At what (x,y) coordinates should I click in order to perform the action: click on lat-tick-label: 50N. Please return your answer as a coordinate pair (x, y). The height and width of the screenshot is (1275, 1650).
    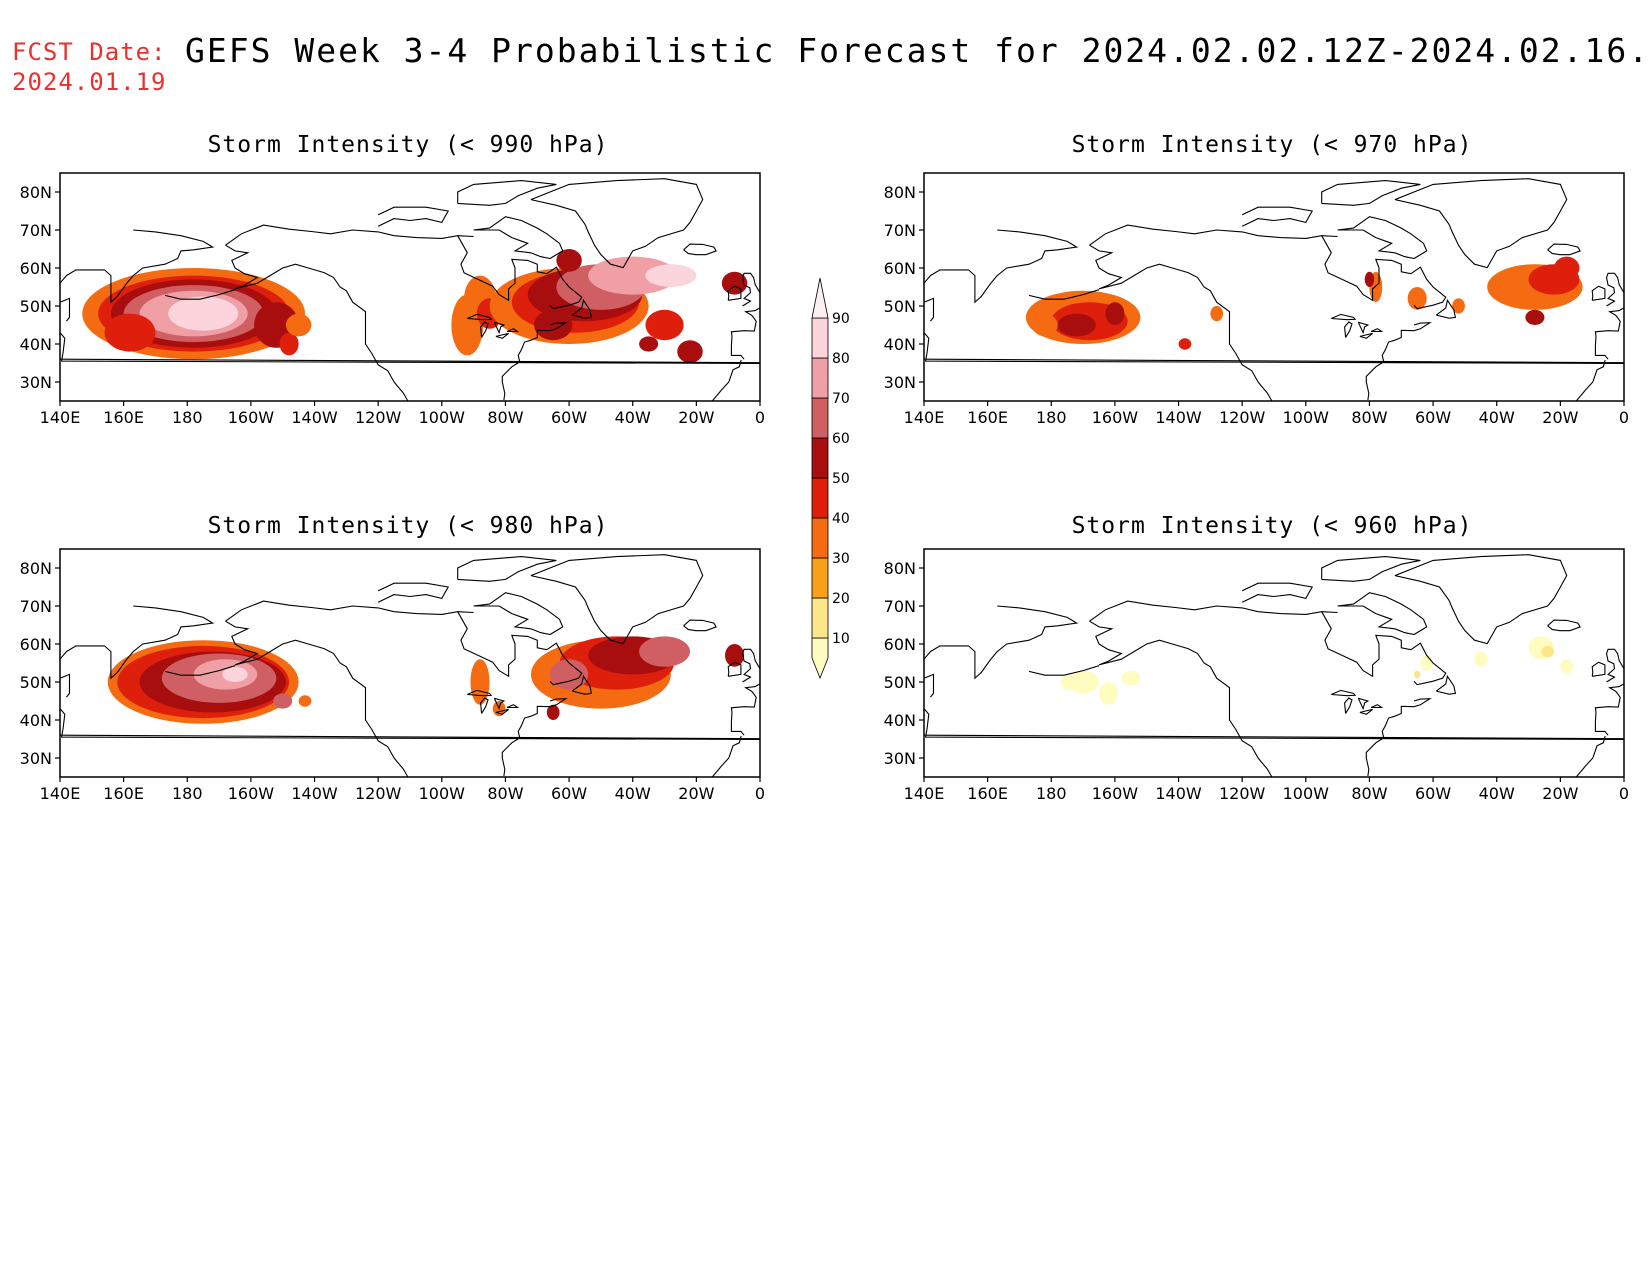
    Looking at the image, I should click on (36, 682).